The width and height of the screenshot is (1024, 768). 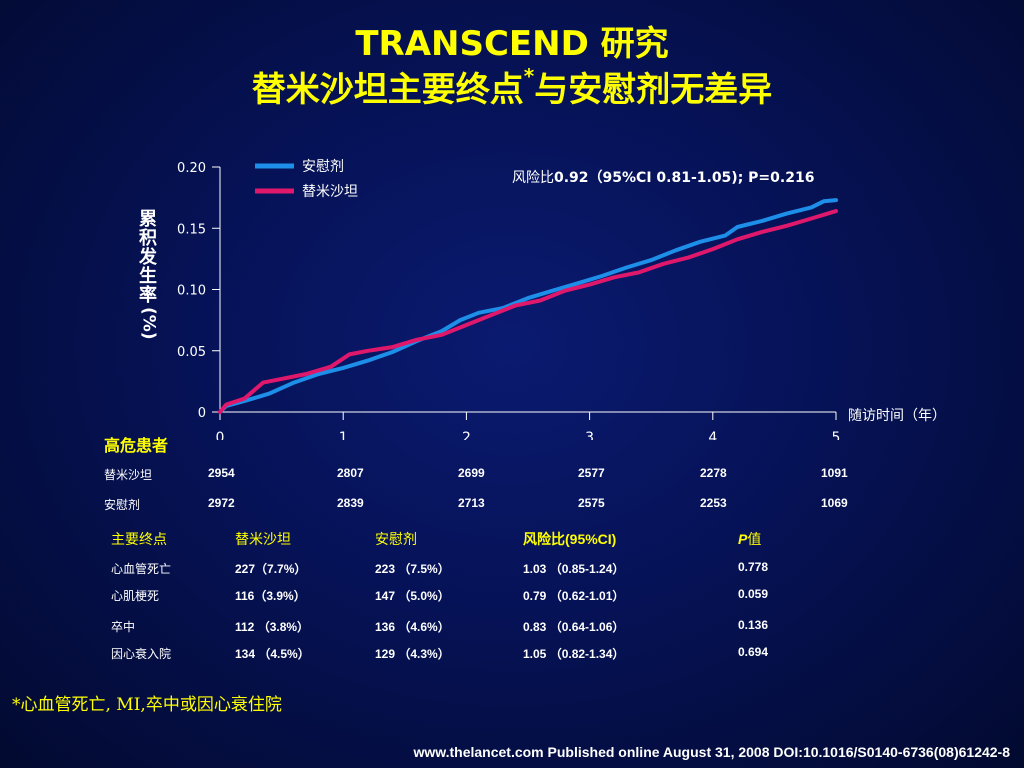 I want to click on footnote: *心血管死亡, MI,卒中或因心衰住院, so click(x=147, y=705).